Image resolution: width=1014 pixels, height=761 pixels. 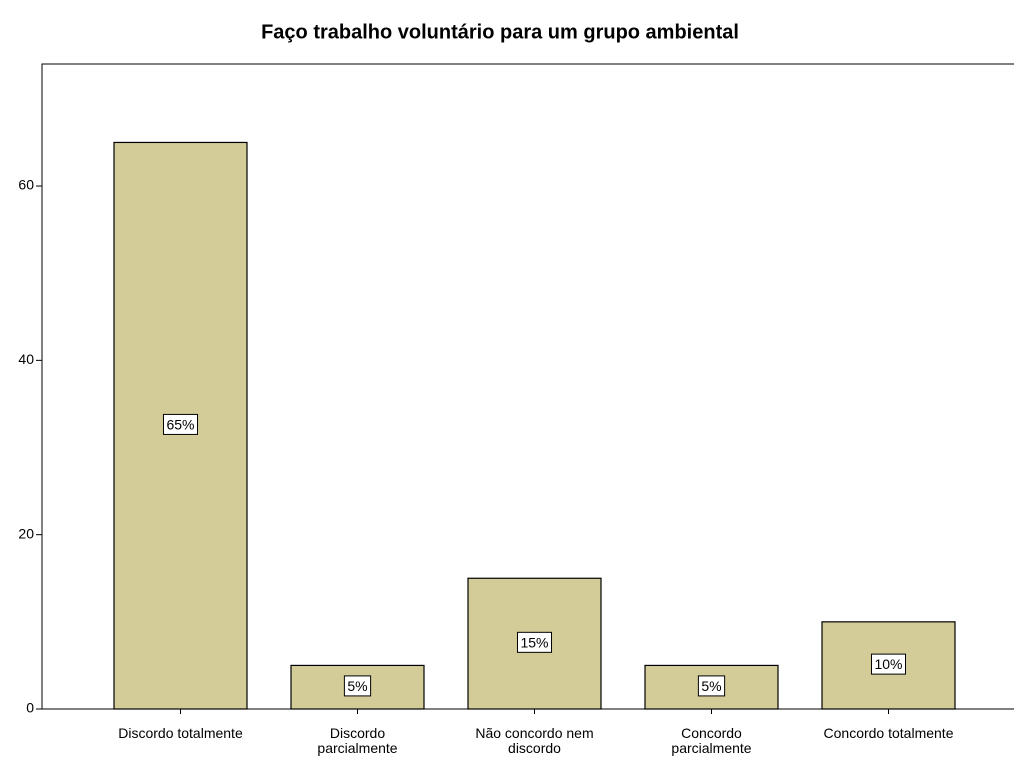 I want to click on y-tick-label: 40, so click(x=26, y=359).